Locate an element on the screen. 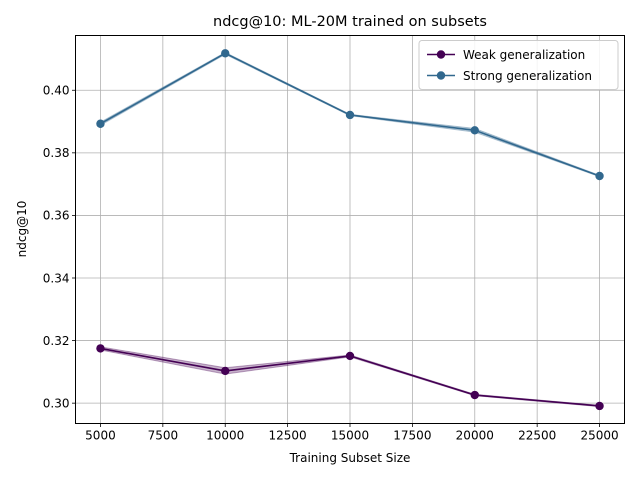 The width and height of the screenshot is (640, 480). y-axis-title: ndcg@10 is located at coordinates (22, 229).